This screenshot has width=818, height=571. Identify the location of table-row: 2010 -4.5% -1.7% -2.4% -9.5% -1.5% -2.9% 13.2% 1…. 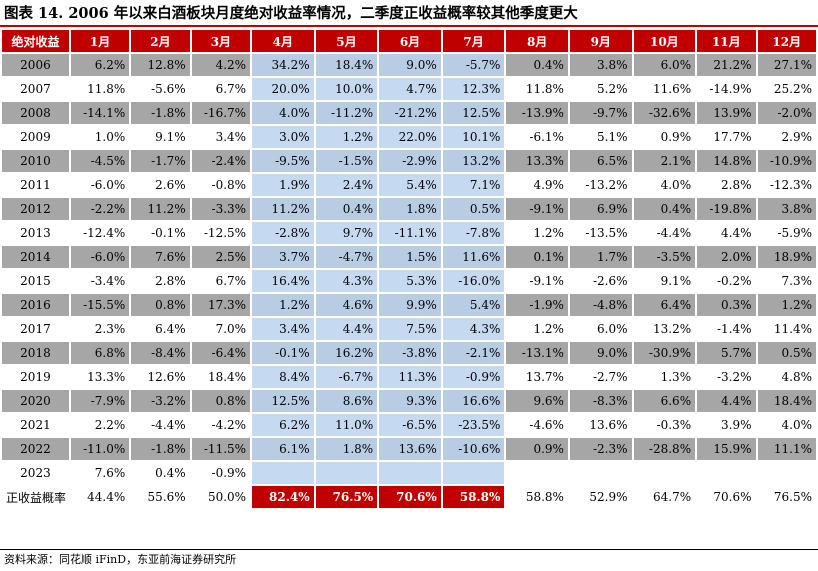
(409, 161).